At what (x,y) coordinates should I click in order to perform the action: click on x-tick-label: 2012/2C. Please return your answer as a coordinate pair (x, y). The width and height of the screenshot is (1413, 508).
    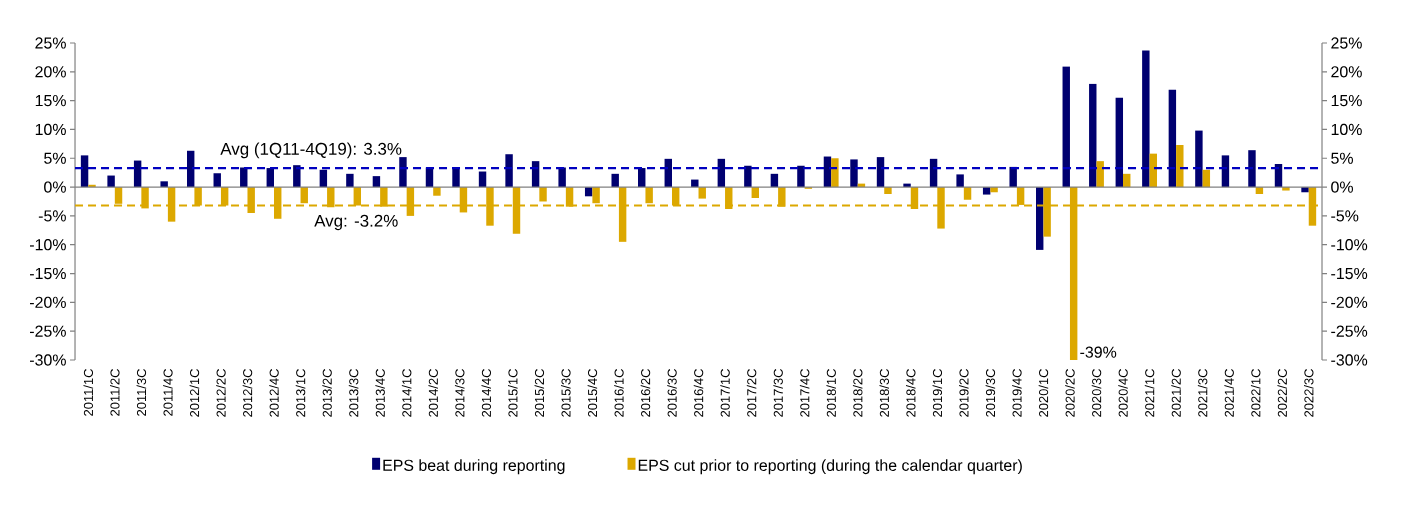
    Looking at the image, I should click on (221, 393).